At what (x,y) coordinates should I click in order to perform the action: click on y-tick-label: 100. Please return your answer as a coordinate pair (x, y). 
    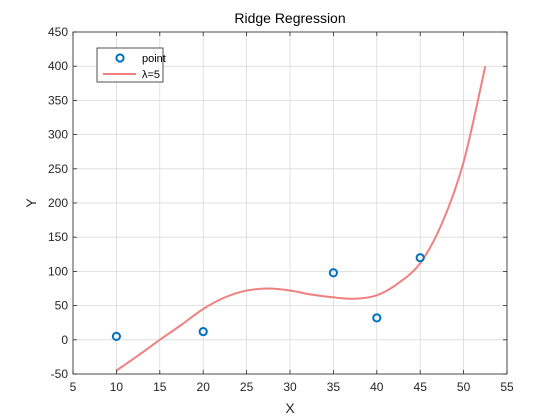
    Looking at the image, I should click on (58, 271).